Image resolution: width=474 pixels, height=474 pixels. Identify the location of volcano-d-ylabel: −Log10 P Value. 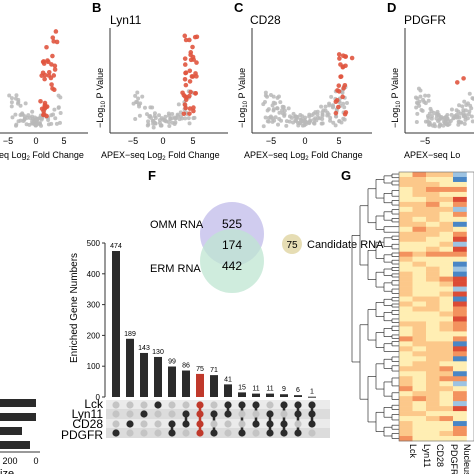
(396, 98).